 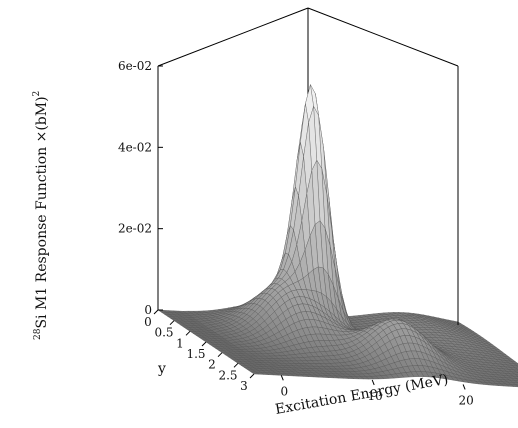 What do you see at coordinates (163, 333) in the screenshot?
I see `y-tick-label: 0.5` at bounding box center [163, 333].